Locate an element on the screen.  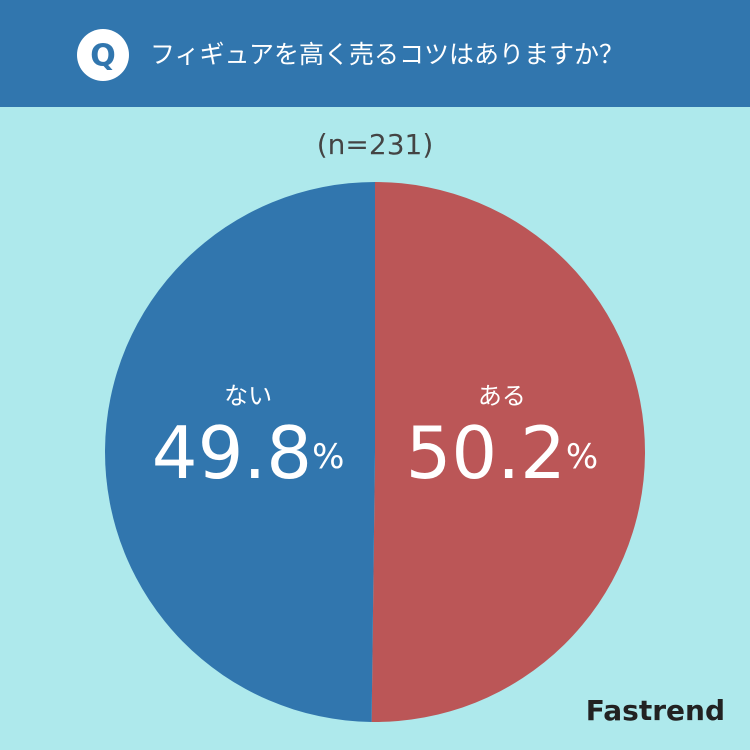
subtitle: (n=231) is located at coordinates (375, 144).